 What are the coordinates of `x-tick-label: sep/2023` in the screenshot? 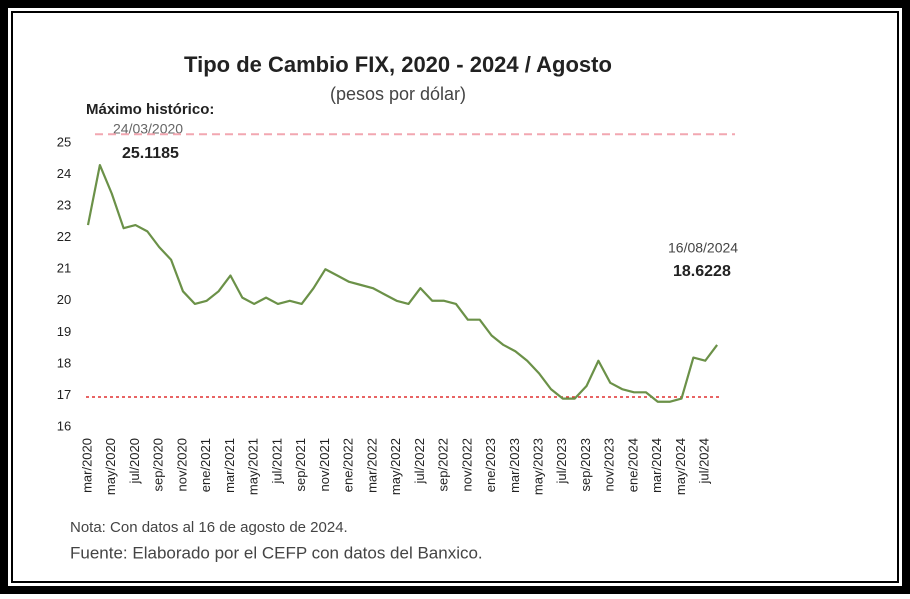 It's located at (585, 465).